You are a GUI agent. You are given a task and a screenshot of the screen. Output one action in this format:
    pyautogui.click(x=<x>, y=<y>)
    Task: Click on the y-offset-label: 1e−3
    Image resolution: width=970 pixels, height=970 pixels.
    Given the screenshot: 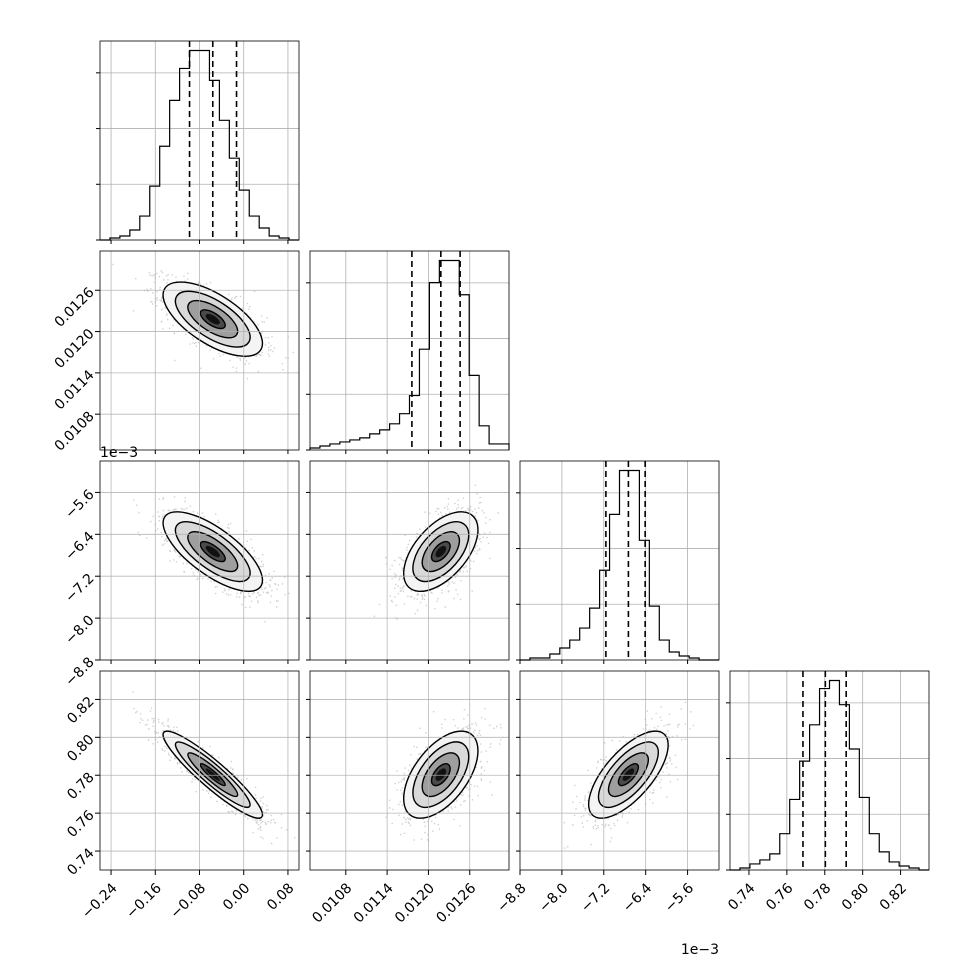 What is the action you would take?
    pyautogui.click(x=119, y=453)
    